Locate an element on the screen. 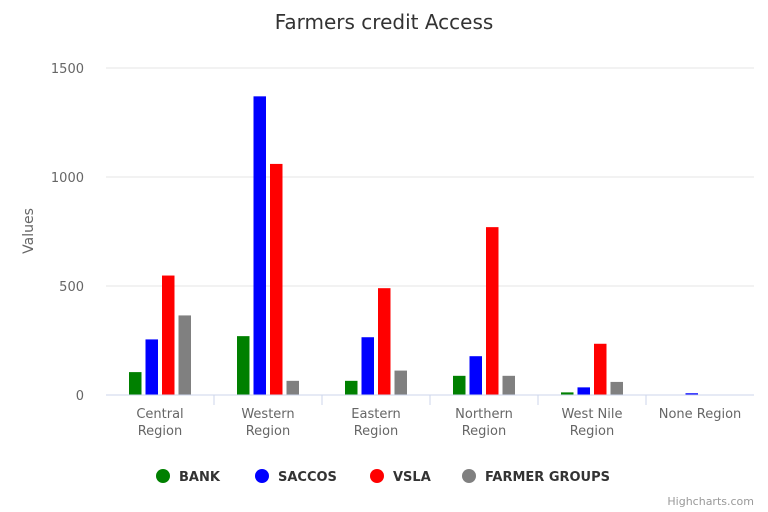  x-category-label: Western Region is located at coordinates (267, 423).